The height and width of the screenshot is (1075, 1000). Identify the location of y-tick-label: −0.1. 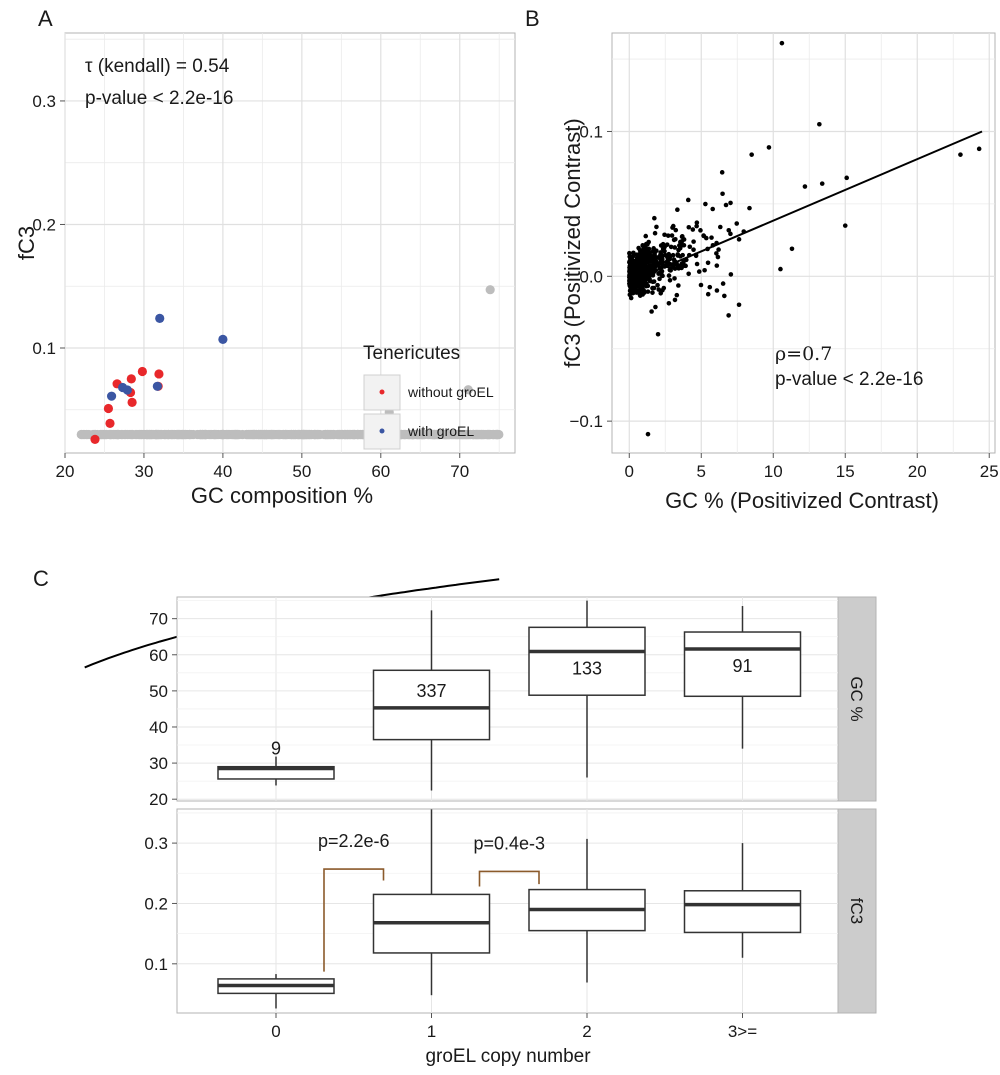
(586, 421).